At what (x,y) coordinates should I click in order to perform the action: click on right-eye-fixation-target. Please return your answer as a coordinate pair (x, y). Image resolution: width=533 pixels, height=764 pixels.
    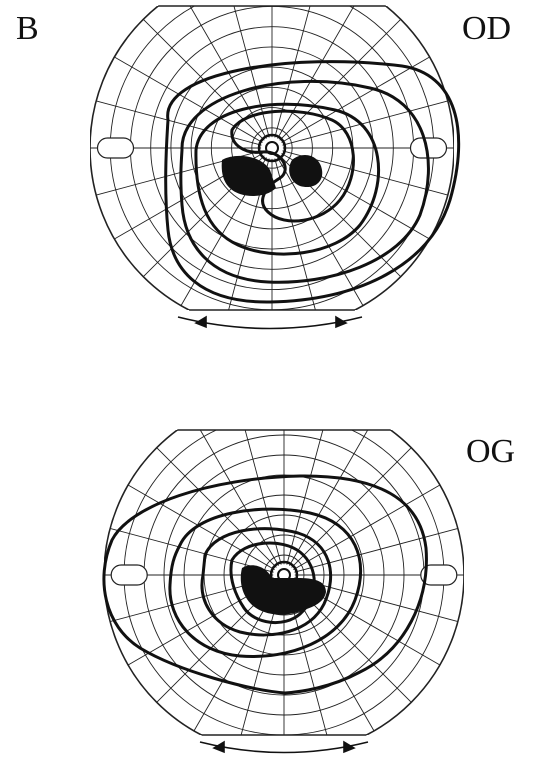
    Looking at the image, I should click on (272, 148).